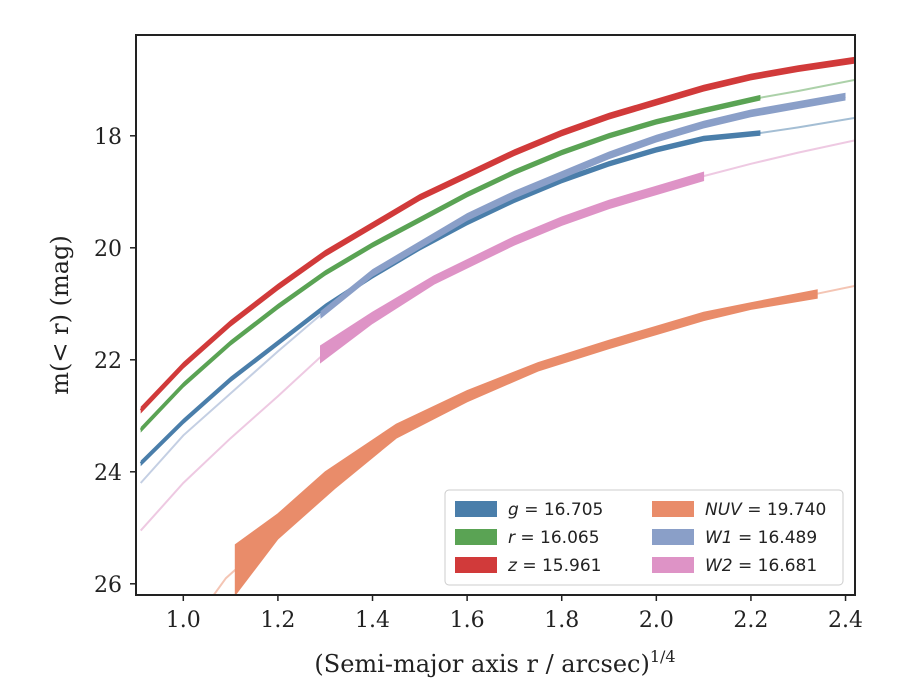 The height and width of the screenshot is (700, 900). I want to click on legend-swatch-z, so click(476, 565).